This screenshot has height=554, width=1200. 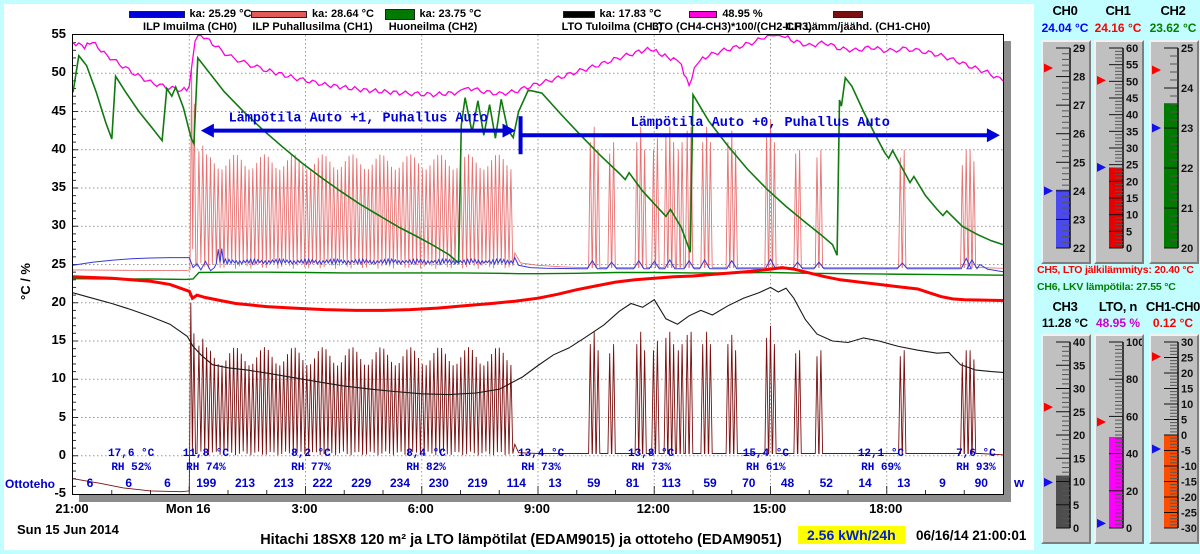 What do you see at coordinates (1019, 482) in the screenshot?
I see `watt-unit-label: w` at bounding box center [1019, 482].